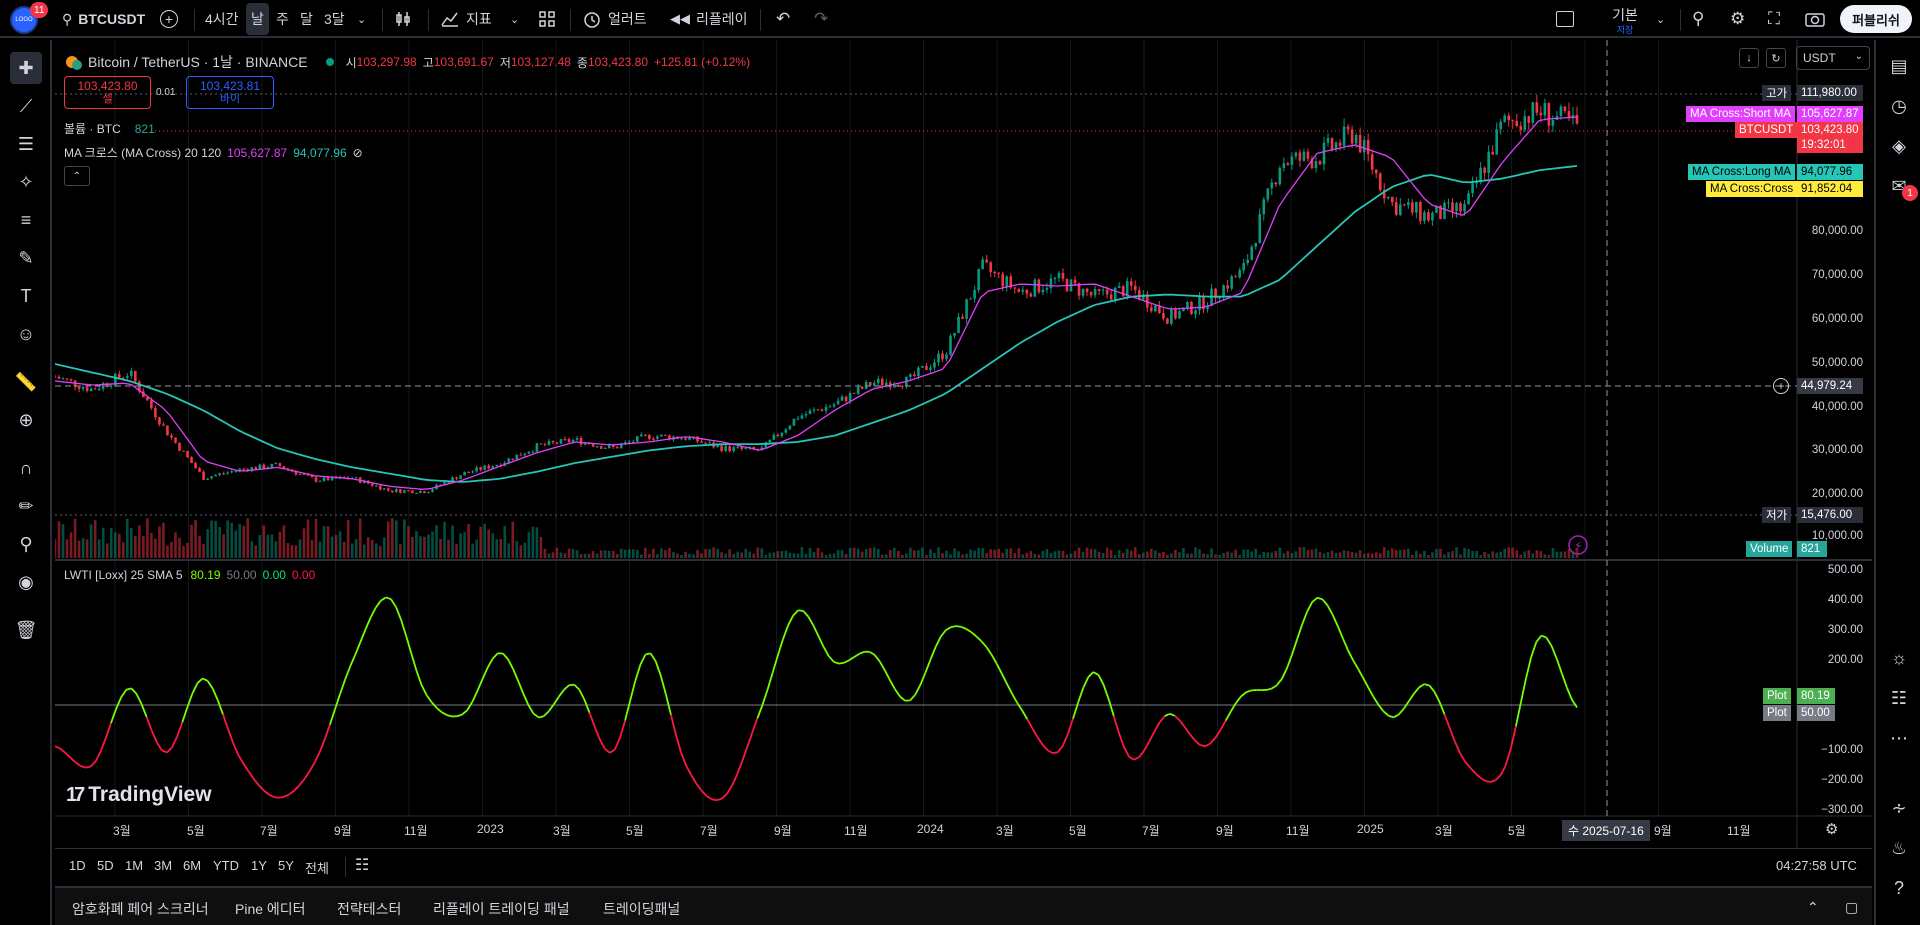 This screenshot has width=1920, height=925. Describe the element at coordinates (403, 19) in the screenshot. I see `chart-type-button` at that location.